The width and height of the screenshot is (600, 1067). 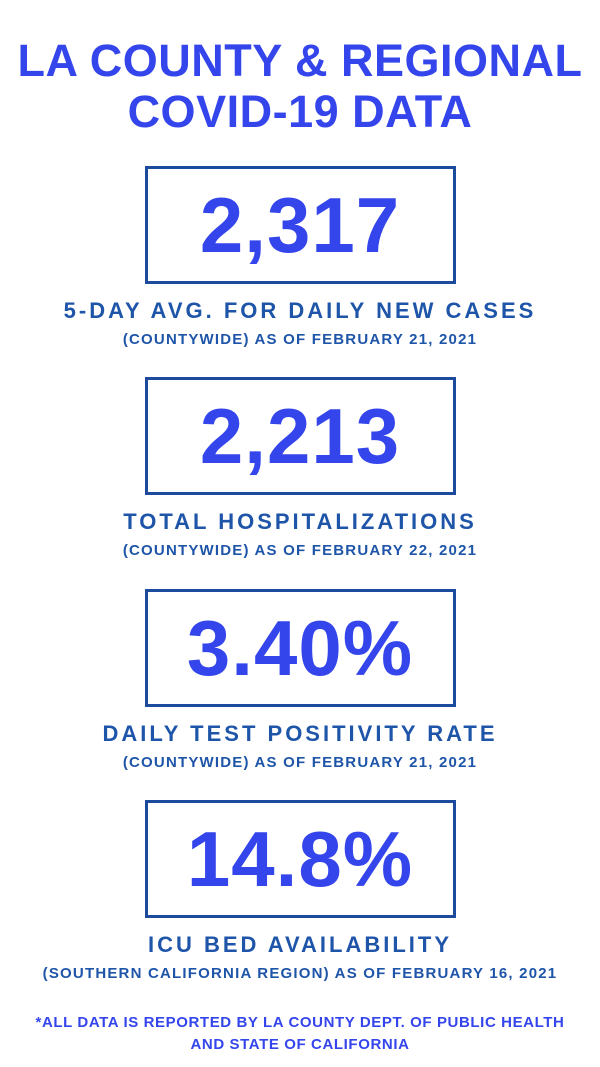 I want to click on stat-value-box: 3.40%, so click(x=300, y=647).